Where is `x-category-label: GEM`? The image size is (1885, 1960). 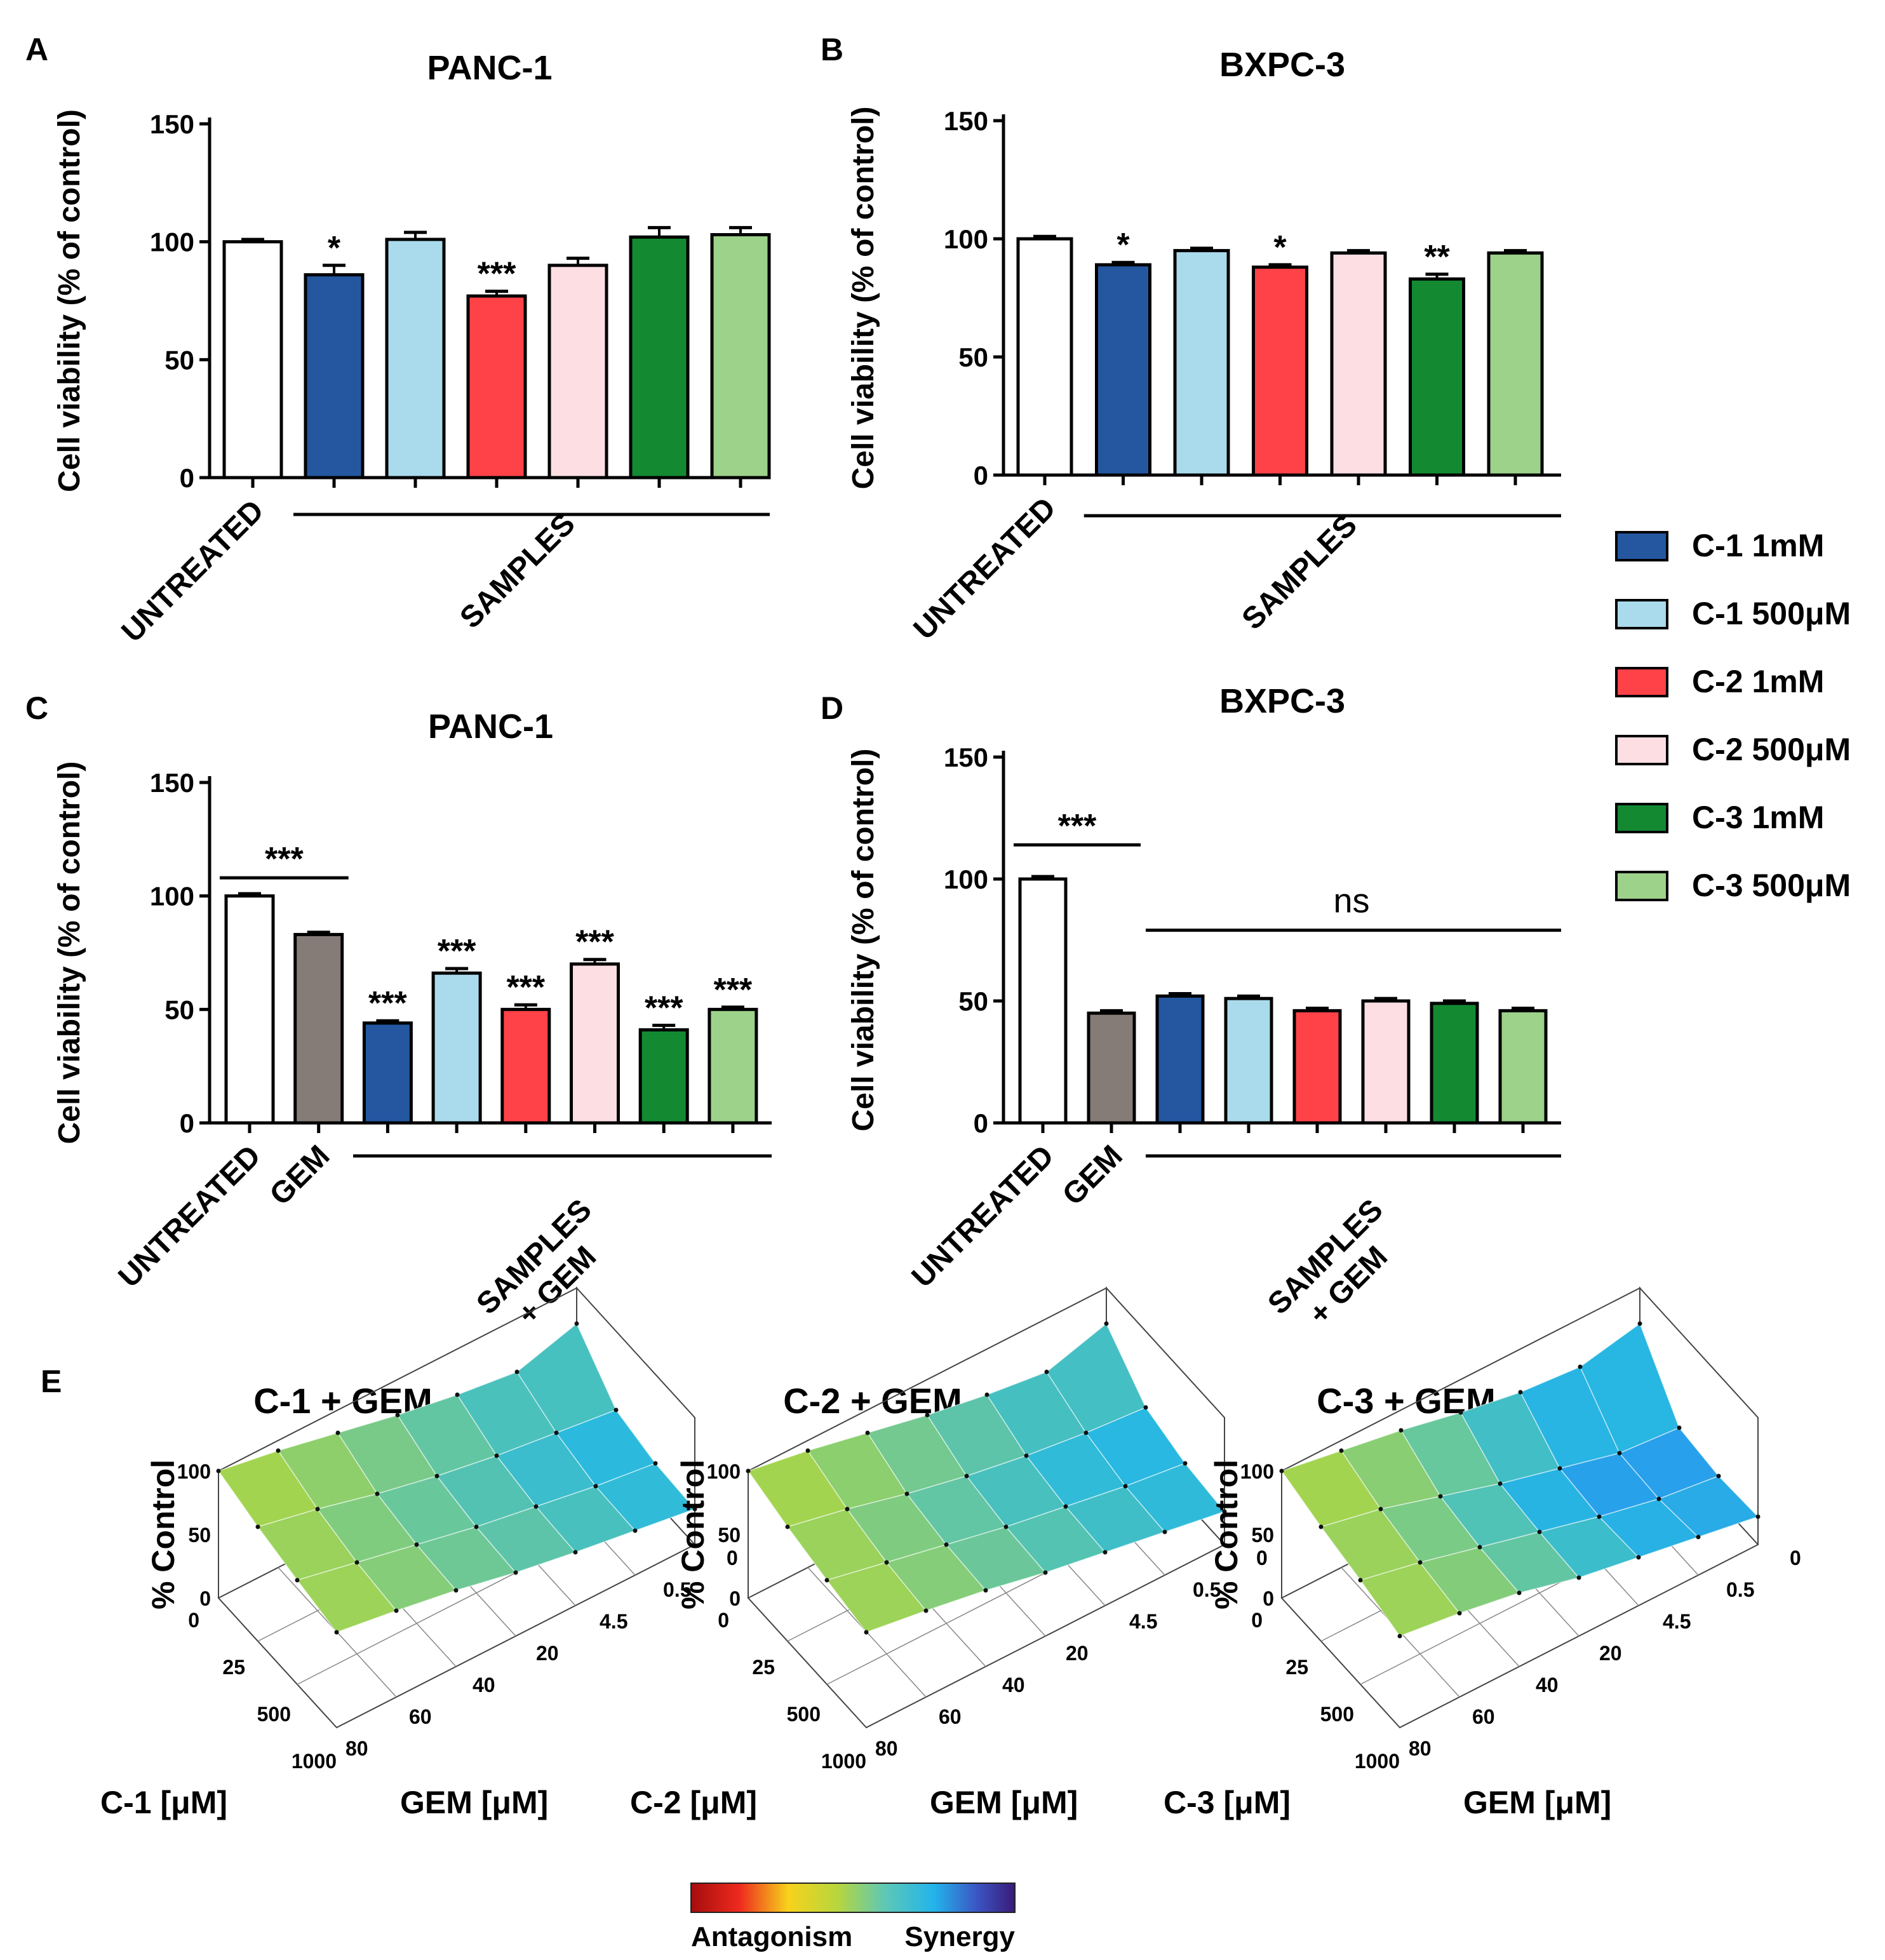 x-category-label: GEM is located at coordinates (1092, 1175).